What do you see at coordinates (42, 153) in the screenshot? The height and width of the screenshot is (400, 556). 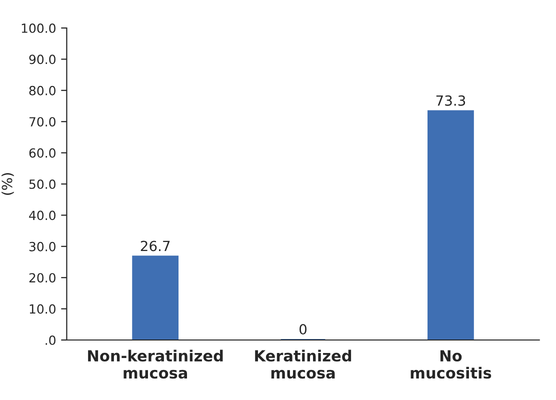 I see `y-tick-label: 60.0` at bounding box center [42, 153].